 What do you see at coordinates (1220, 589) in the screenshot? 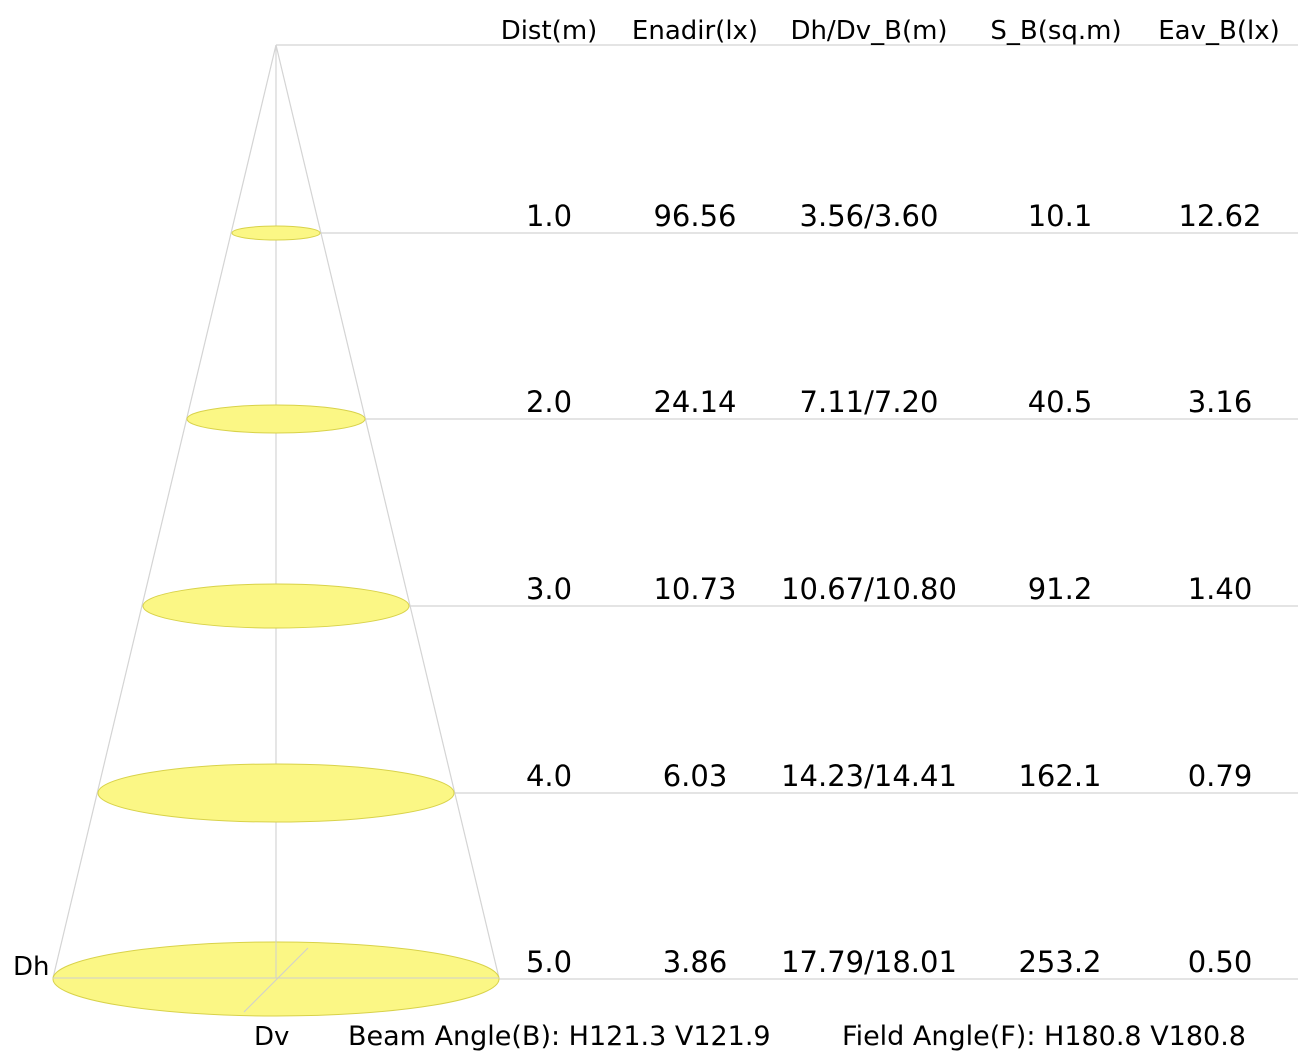
I see `eav-value: 1.40` at bounding box center [1220, 589].